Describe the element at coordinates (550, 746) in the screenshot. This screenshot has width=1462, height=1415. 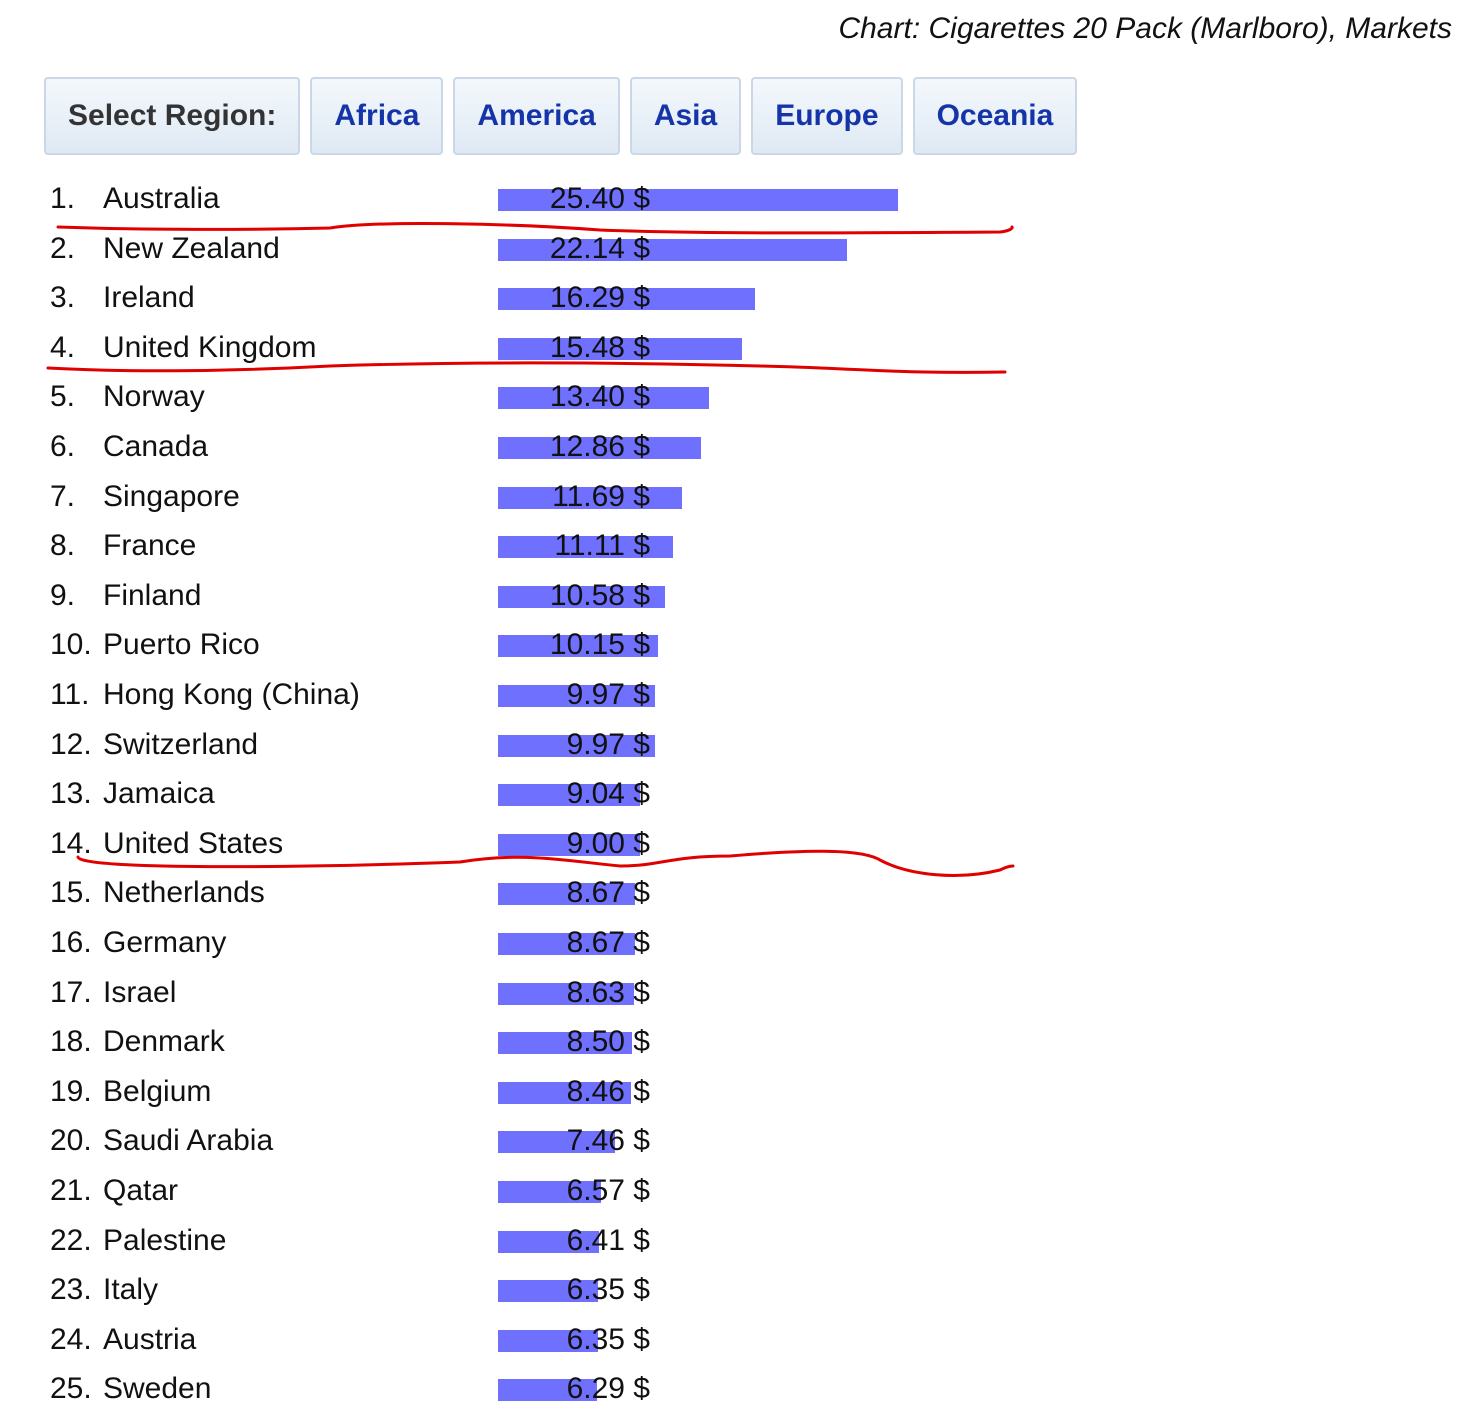
I see `table-row: 12. Switzerland 9.97 $` at that location.